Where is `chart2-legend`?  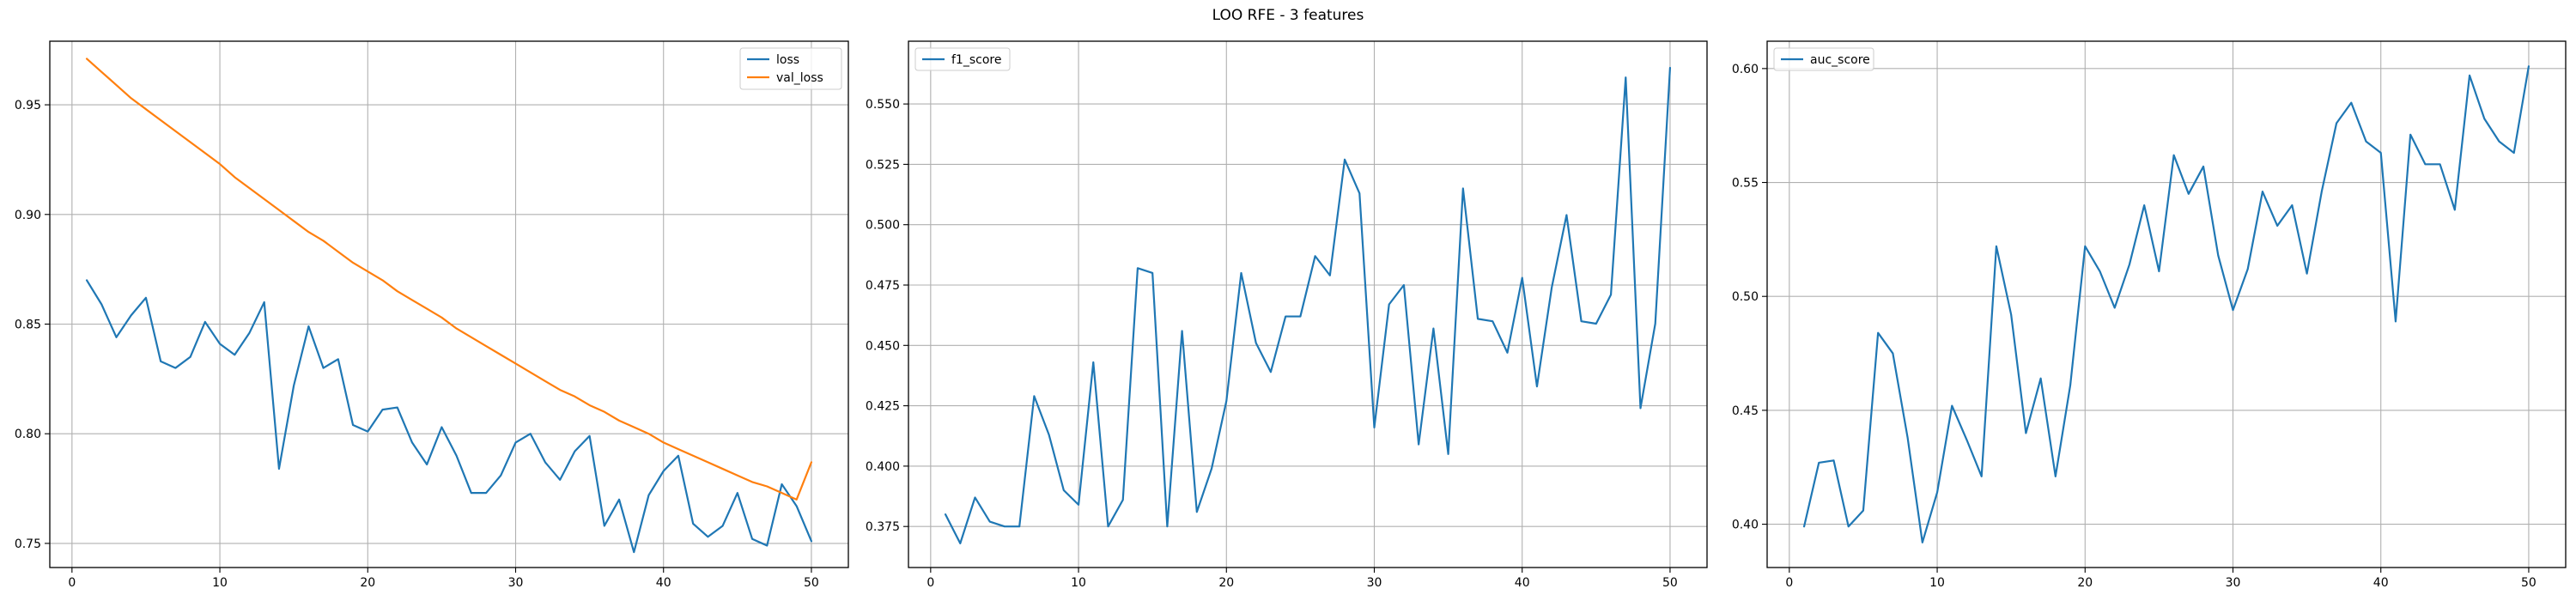
chart2-legend is located at coordinates (962, 59).